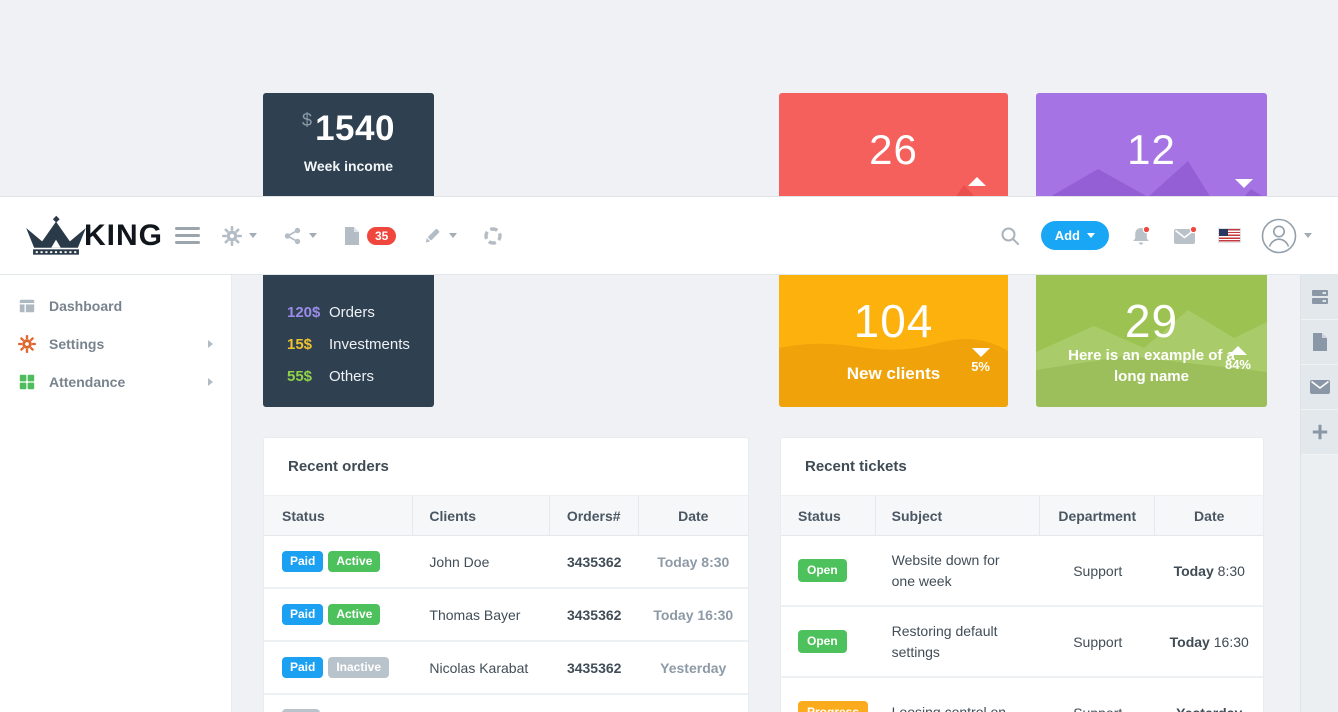 Image resolution: width=1338 pixels, height=712 pixels. I want to click on crown-icon, so click(56, 235).